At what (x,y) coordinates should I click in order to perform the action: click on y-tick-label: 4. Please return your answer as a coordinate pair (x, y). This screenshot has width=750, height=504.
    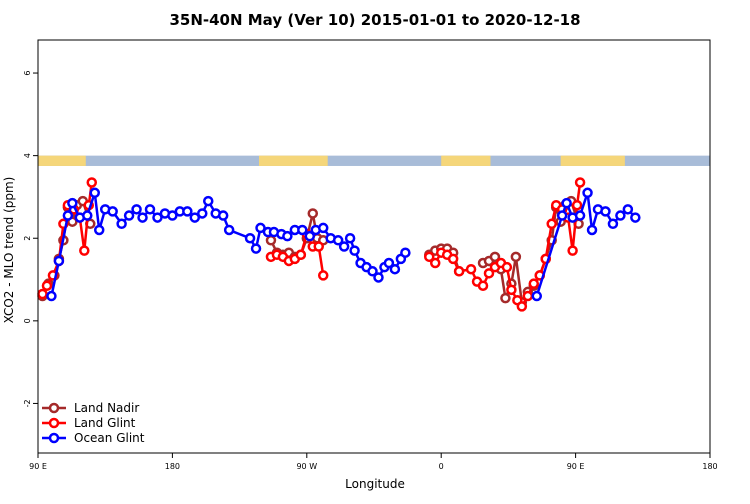
    Looking at the image, I should click on (27, 155).